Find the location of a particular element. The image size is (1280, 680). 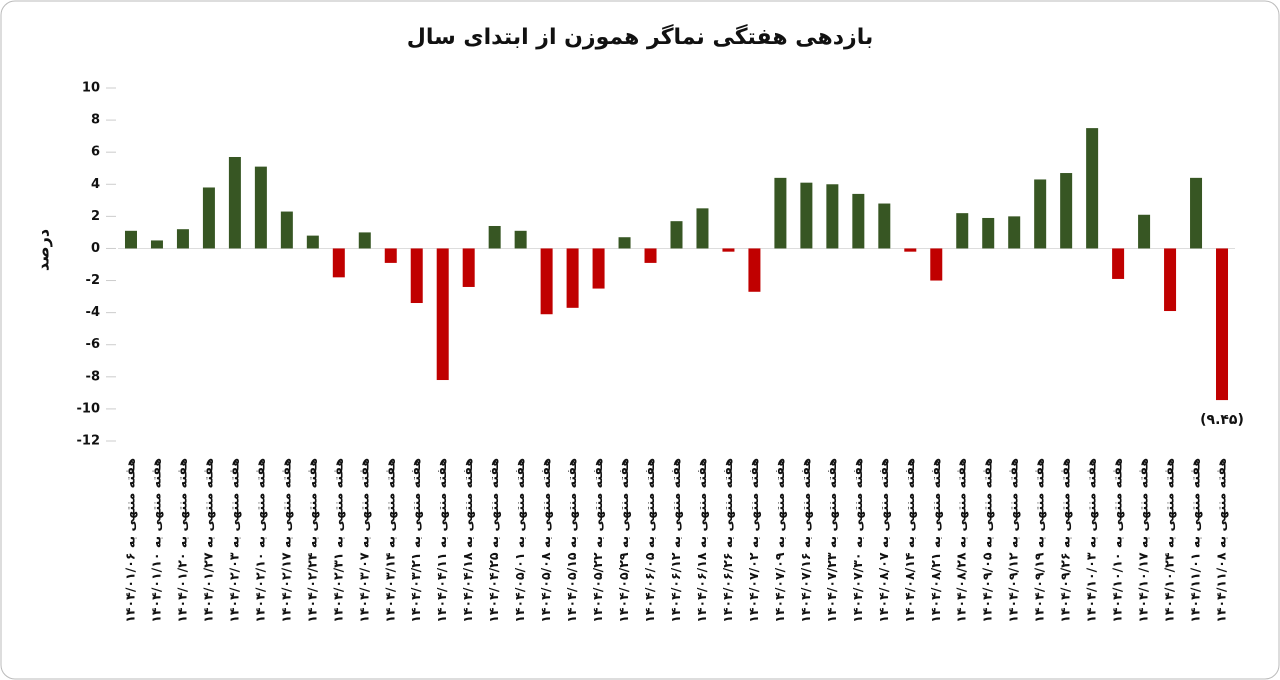

y-tick-label: -6 is located at coordinates (93, 344).